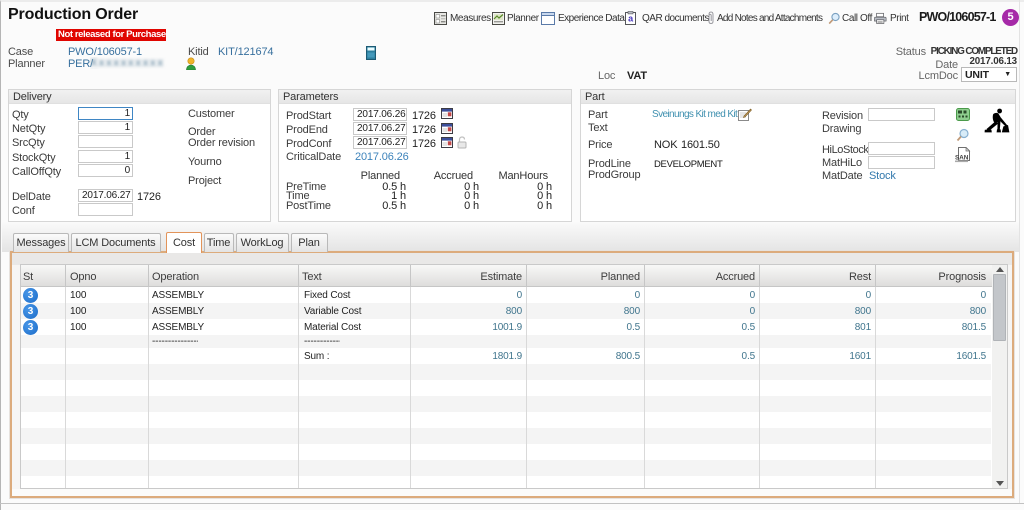 The width and height of the screenshot is (1024, 510). I want to click on svg-text: SAN, so click(962, 158).